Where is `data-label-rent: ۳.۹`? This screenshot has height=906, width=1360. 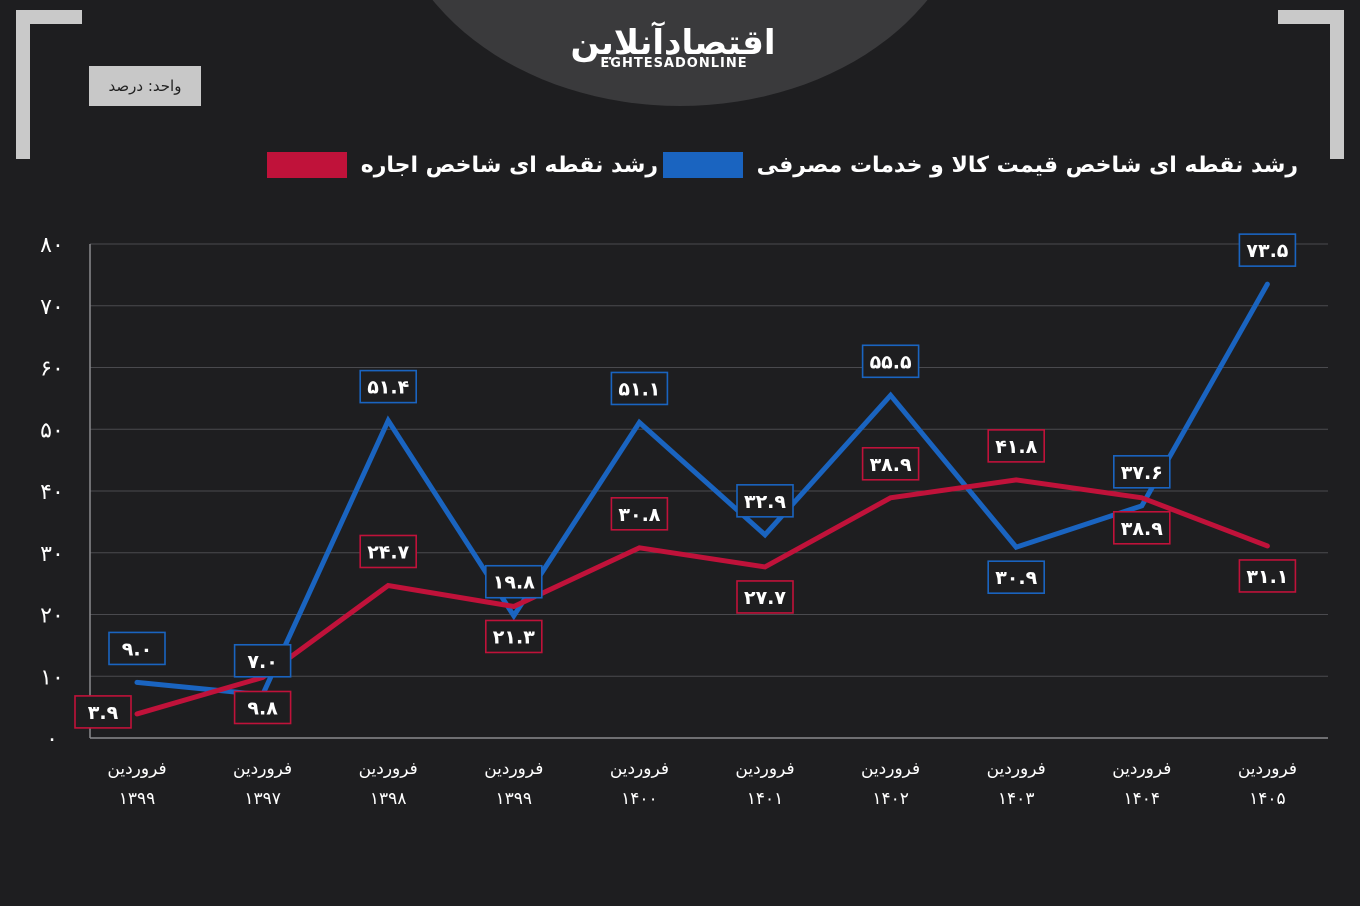 data-label-rent: ۳.۹ is located at coordinates (103, 713).